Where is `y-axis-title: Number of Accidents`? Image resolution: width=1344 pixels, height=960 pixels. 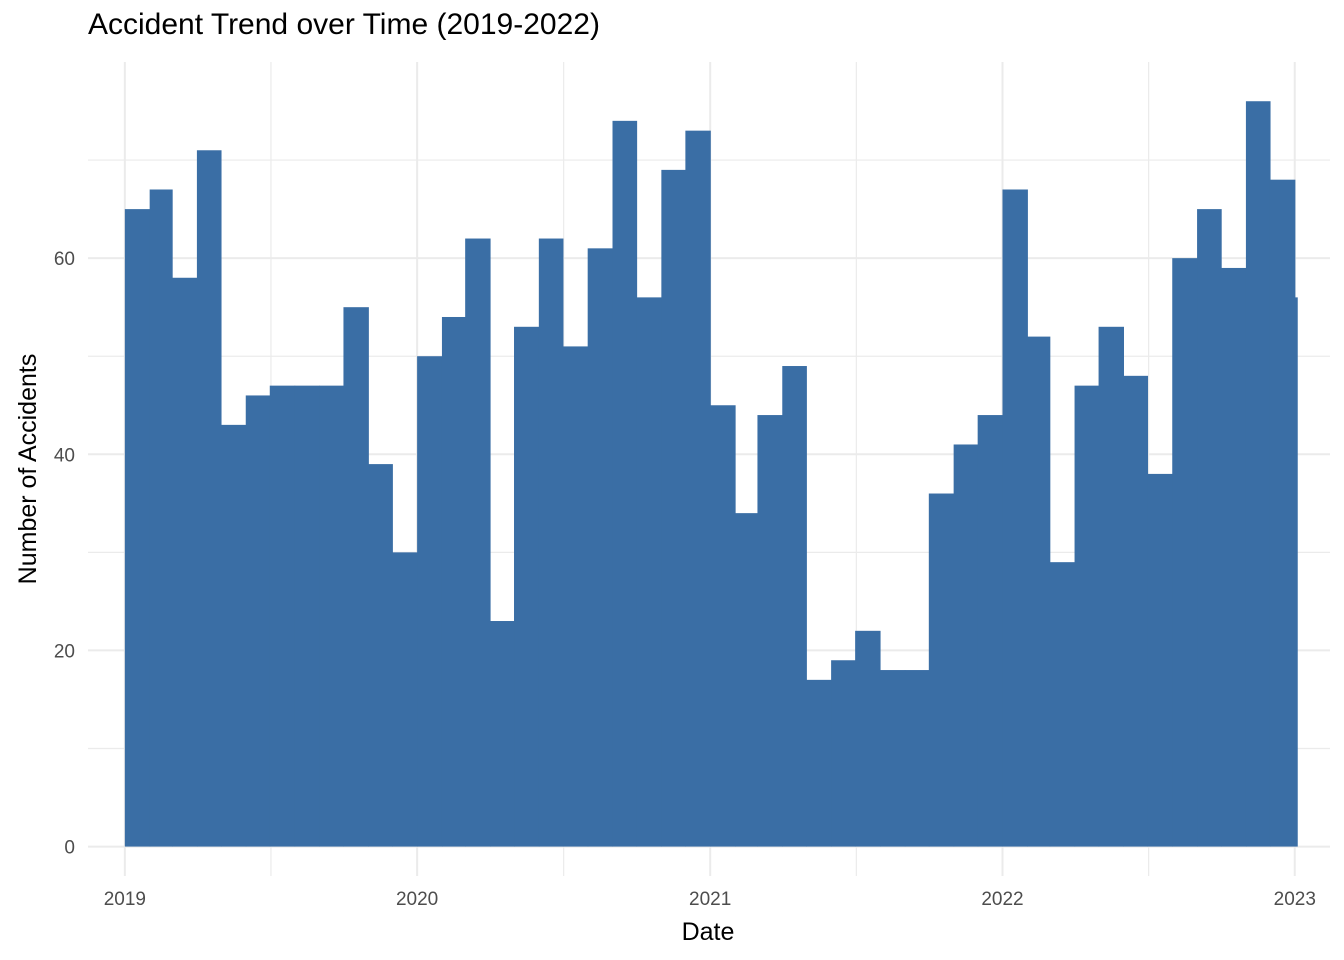 y-axis-title: Number of Accidents is located at coordinates (28, 469).